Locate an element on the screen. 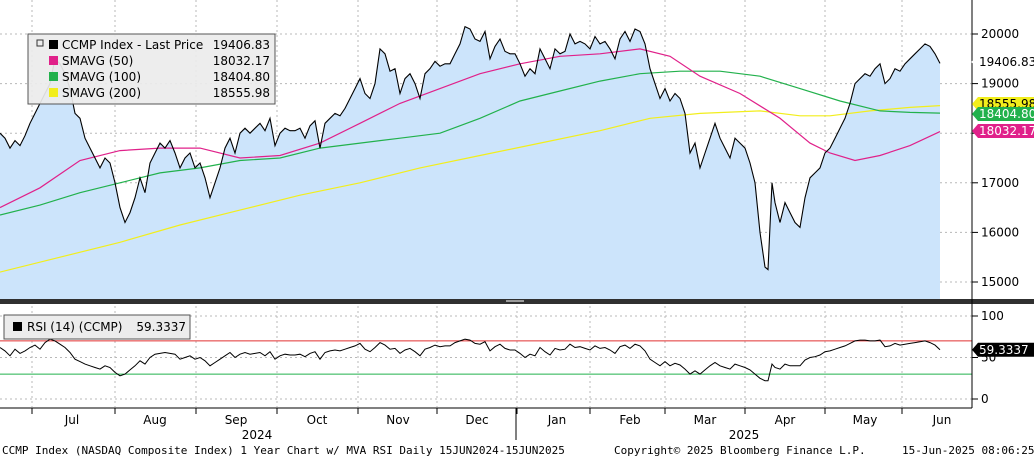 This screenshot has height=460, width=1034. legend-sma50-value: 18032.17 is located at coordinates (241, 61).